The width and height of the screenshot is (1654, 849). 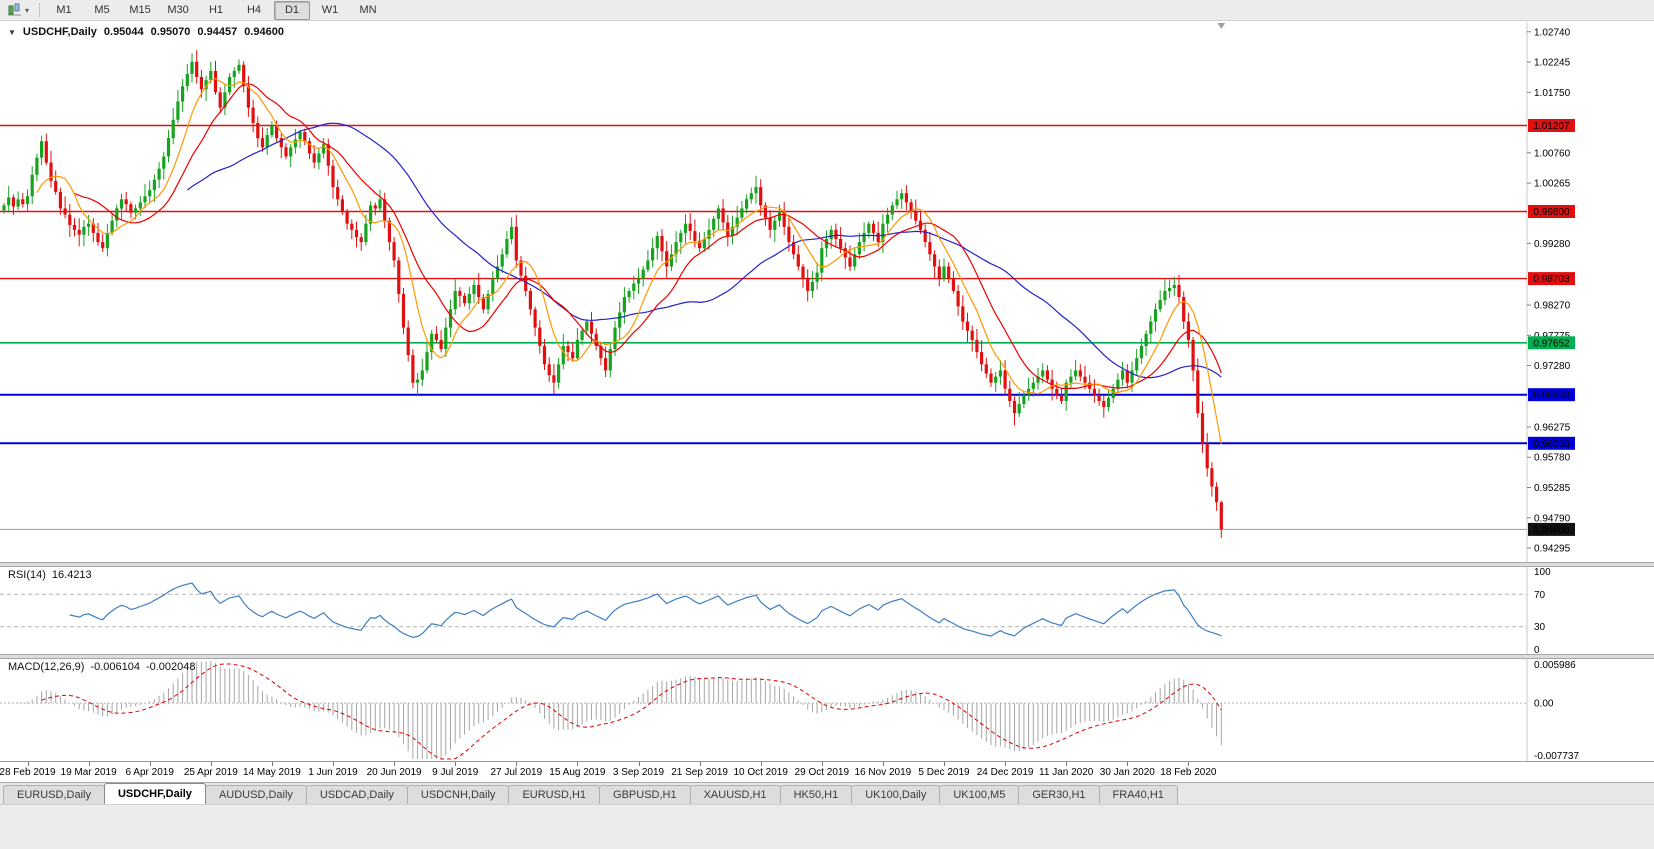 I want to click on quote-close: 0.94600, so click(x=264, y=32).